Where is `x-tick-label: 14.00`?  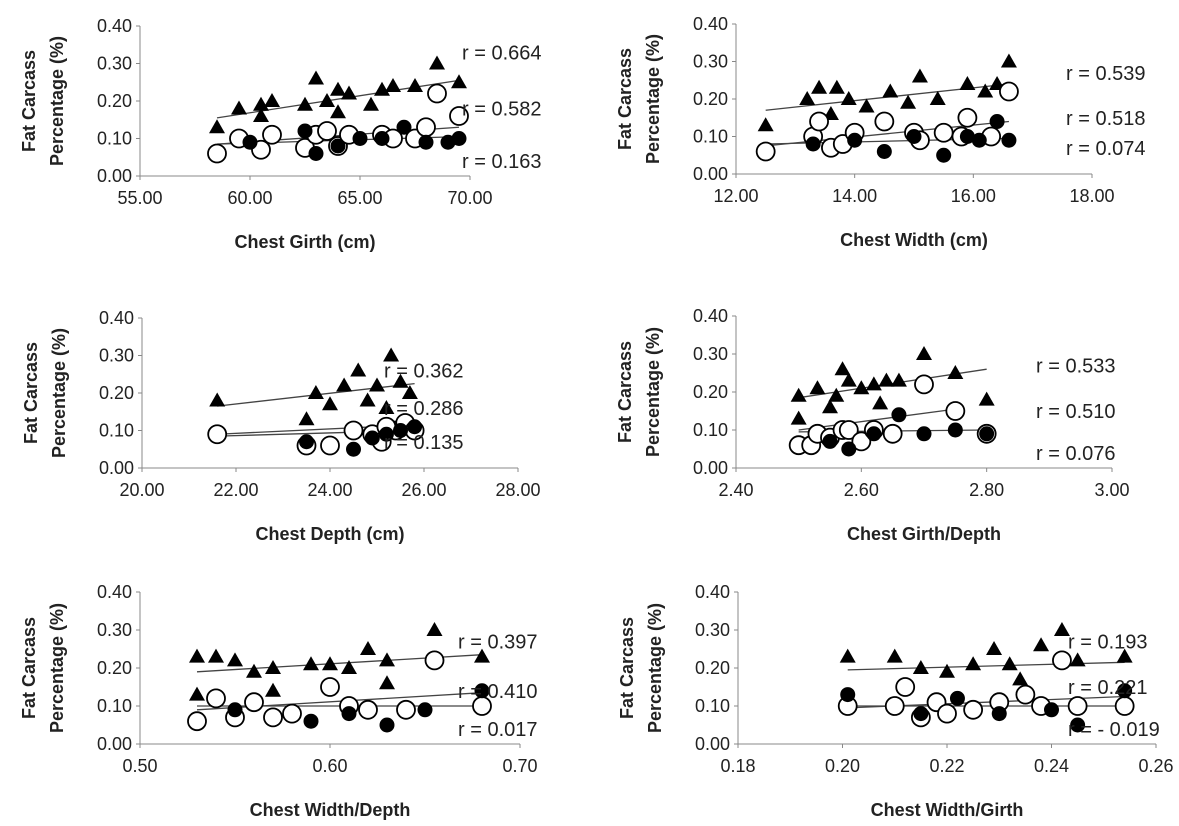 x-tick-label: 14.00 is located at coordinates (854, 196).